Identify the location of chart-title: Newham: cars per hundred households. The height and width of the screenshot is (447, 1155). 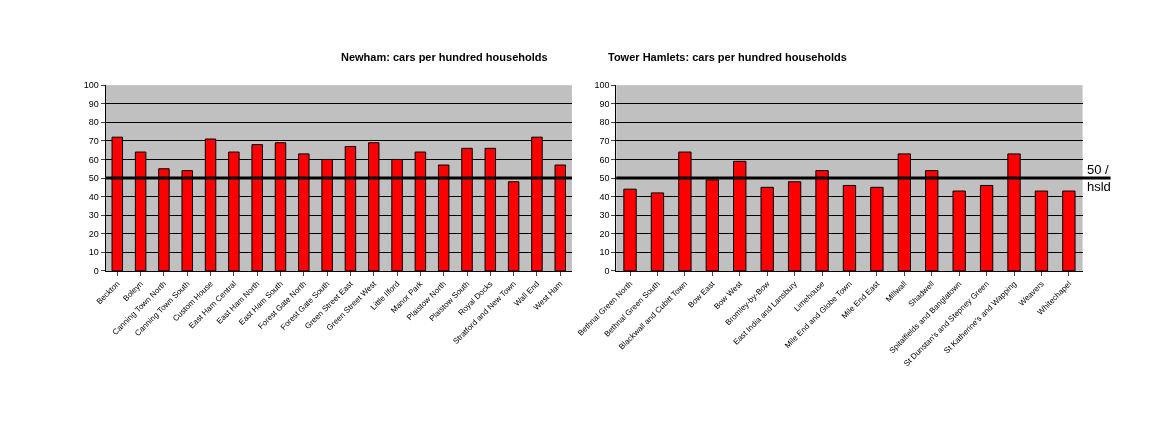
(444, 57).